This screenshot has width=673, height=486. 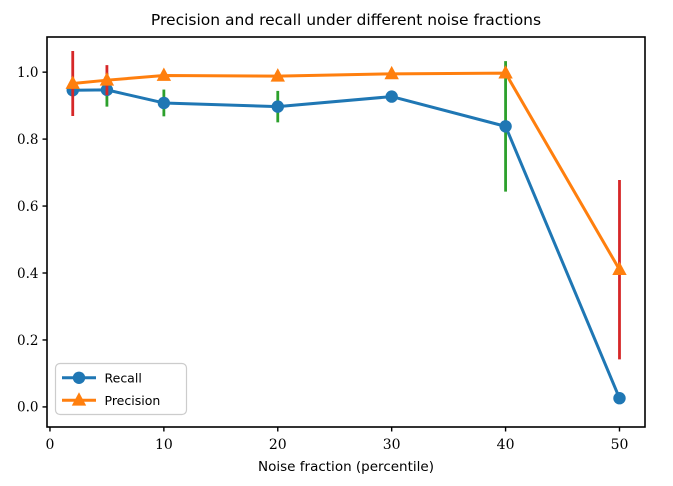 What do you see at coordinates (27, 140) in the screenshot?
I see `y-tick-label: 0.8` at bounding box center [27, 140].